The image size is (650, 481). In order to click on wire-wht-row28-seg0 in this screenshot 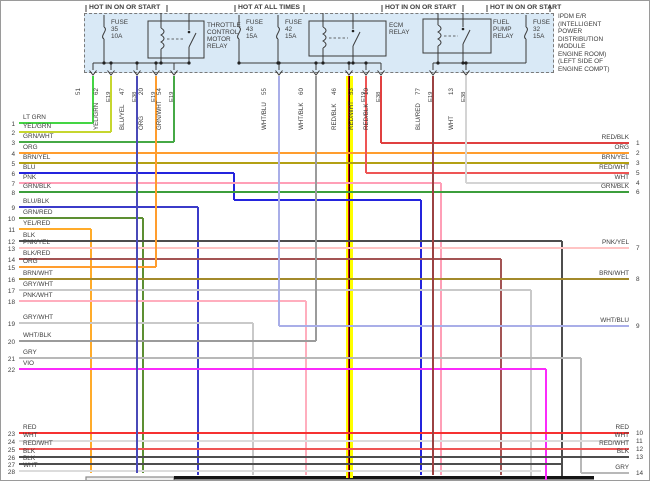, I will do `click(280, 471)`.